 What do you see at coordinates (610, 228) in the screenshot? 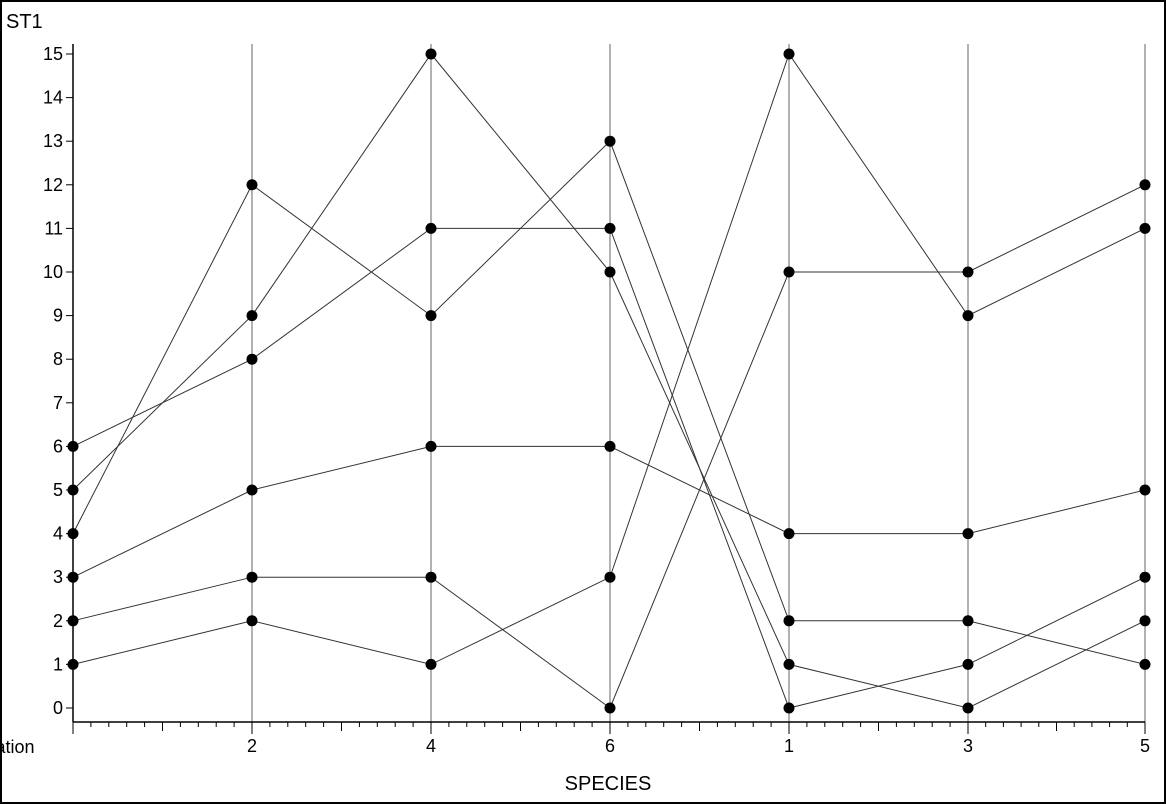
I see `data-point-s5-c3` at bounding box center [610, 228].